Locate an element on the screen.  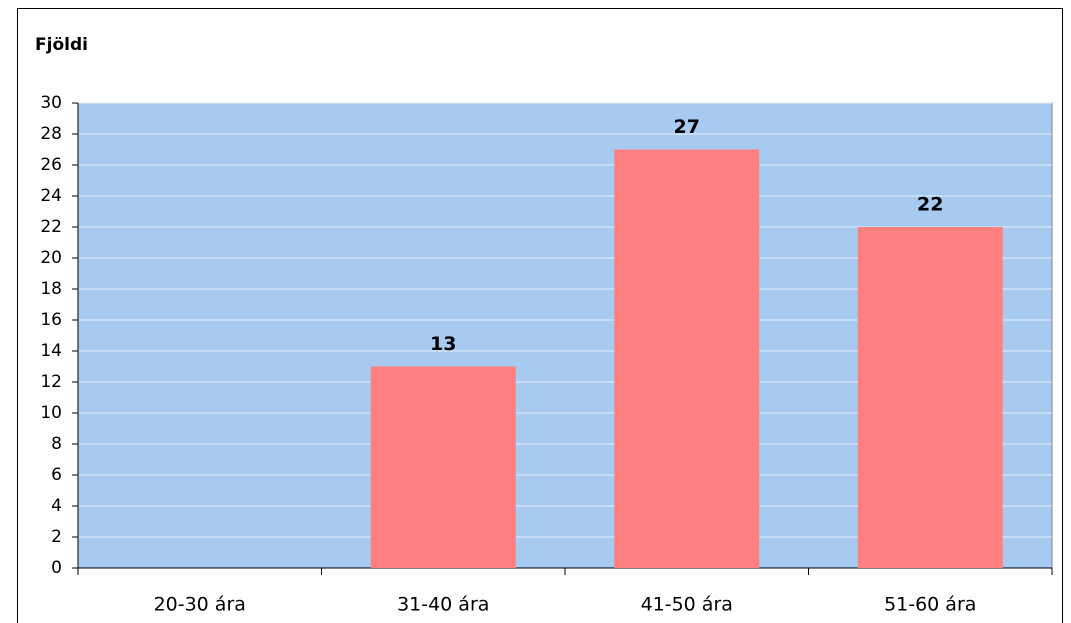
y-tick-label: 8 is located at coordinates (56, 444).